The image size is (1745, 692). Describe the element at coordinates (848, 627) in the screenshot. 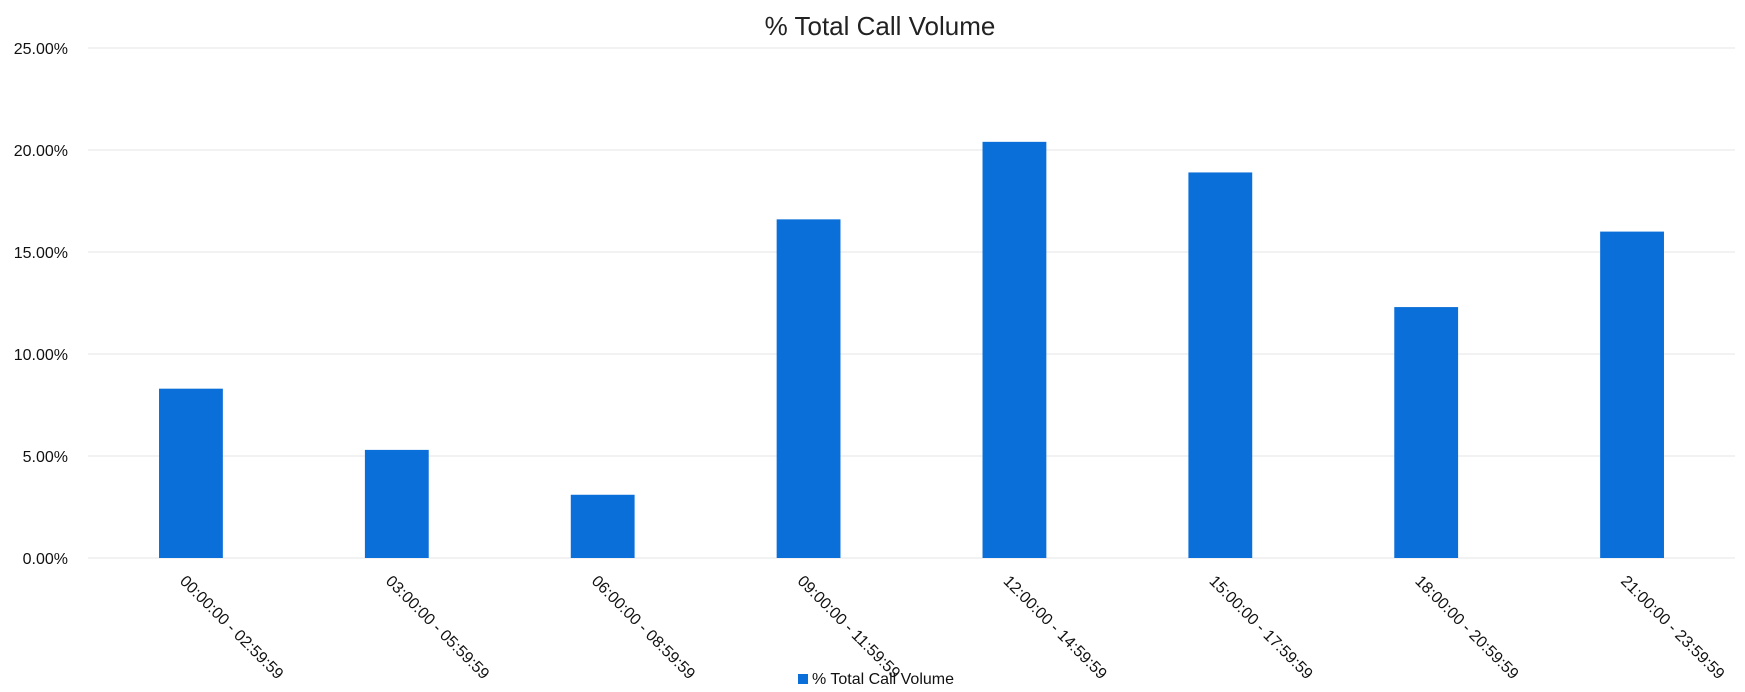

I see `x-tick-label: 09:00:00 - 11:59:59` at that location.